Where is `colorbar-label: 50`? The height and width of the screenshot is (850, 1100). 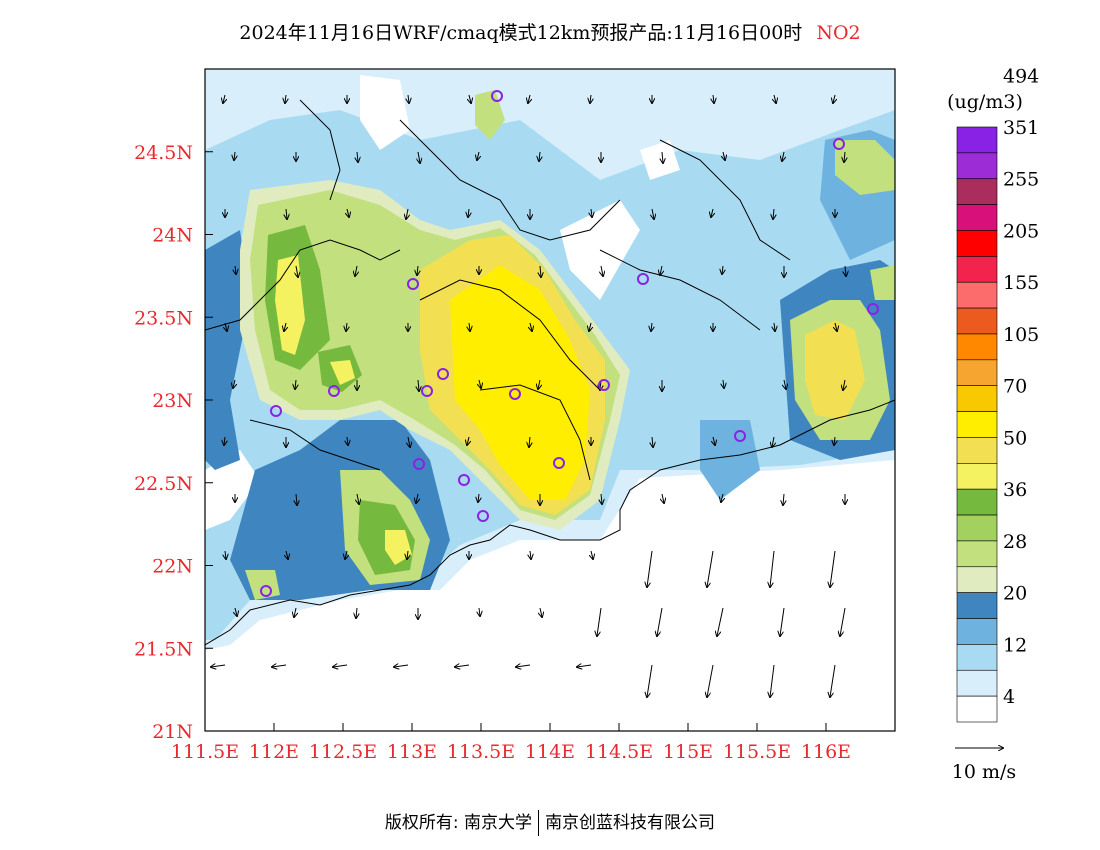
colorbar-label: 50 is located at coordinates (1015, 438).